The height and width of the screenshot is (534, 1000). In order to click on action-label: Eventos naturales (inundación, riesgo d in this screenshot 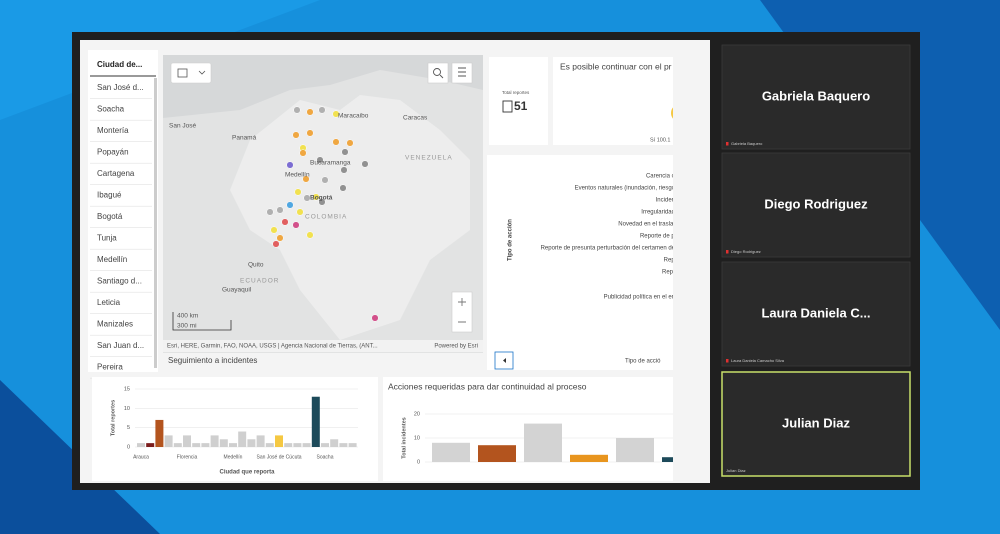, I will do `click(627, 189)`.